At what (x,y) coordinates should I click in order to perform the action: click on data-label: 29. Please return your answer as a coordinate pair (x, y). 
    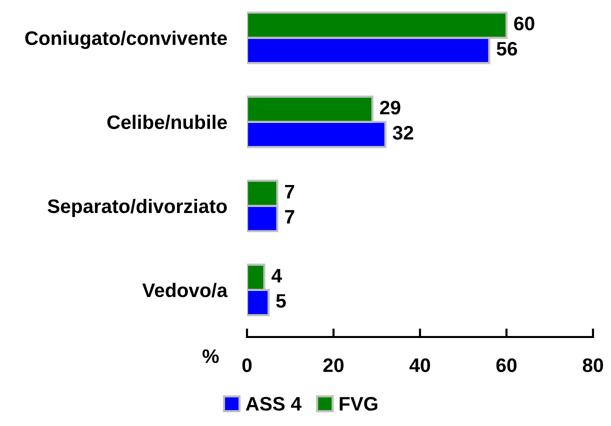
    Looking at the image, I should click on (390, 107).